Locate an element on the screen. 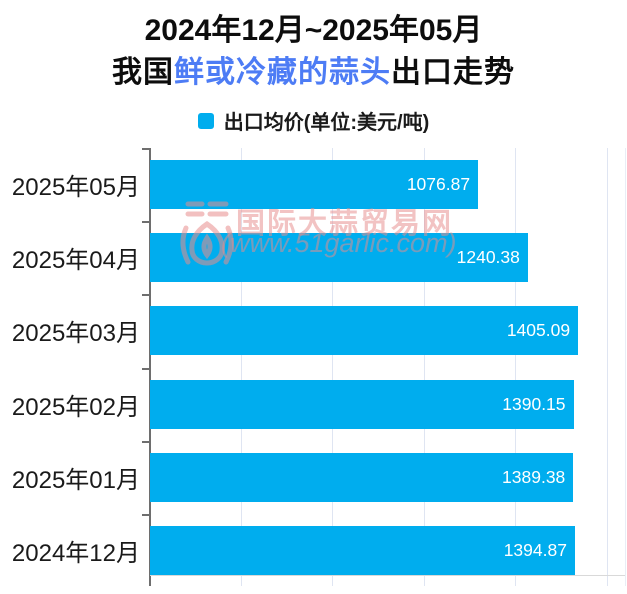 The image size is (627, 594). category-label: 2025年05月 is located at coordinates (75, 187).